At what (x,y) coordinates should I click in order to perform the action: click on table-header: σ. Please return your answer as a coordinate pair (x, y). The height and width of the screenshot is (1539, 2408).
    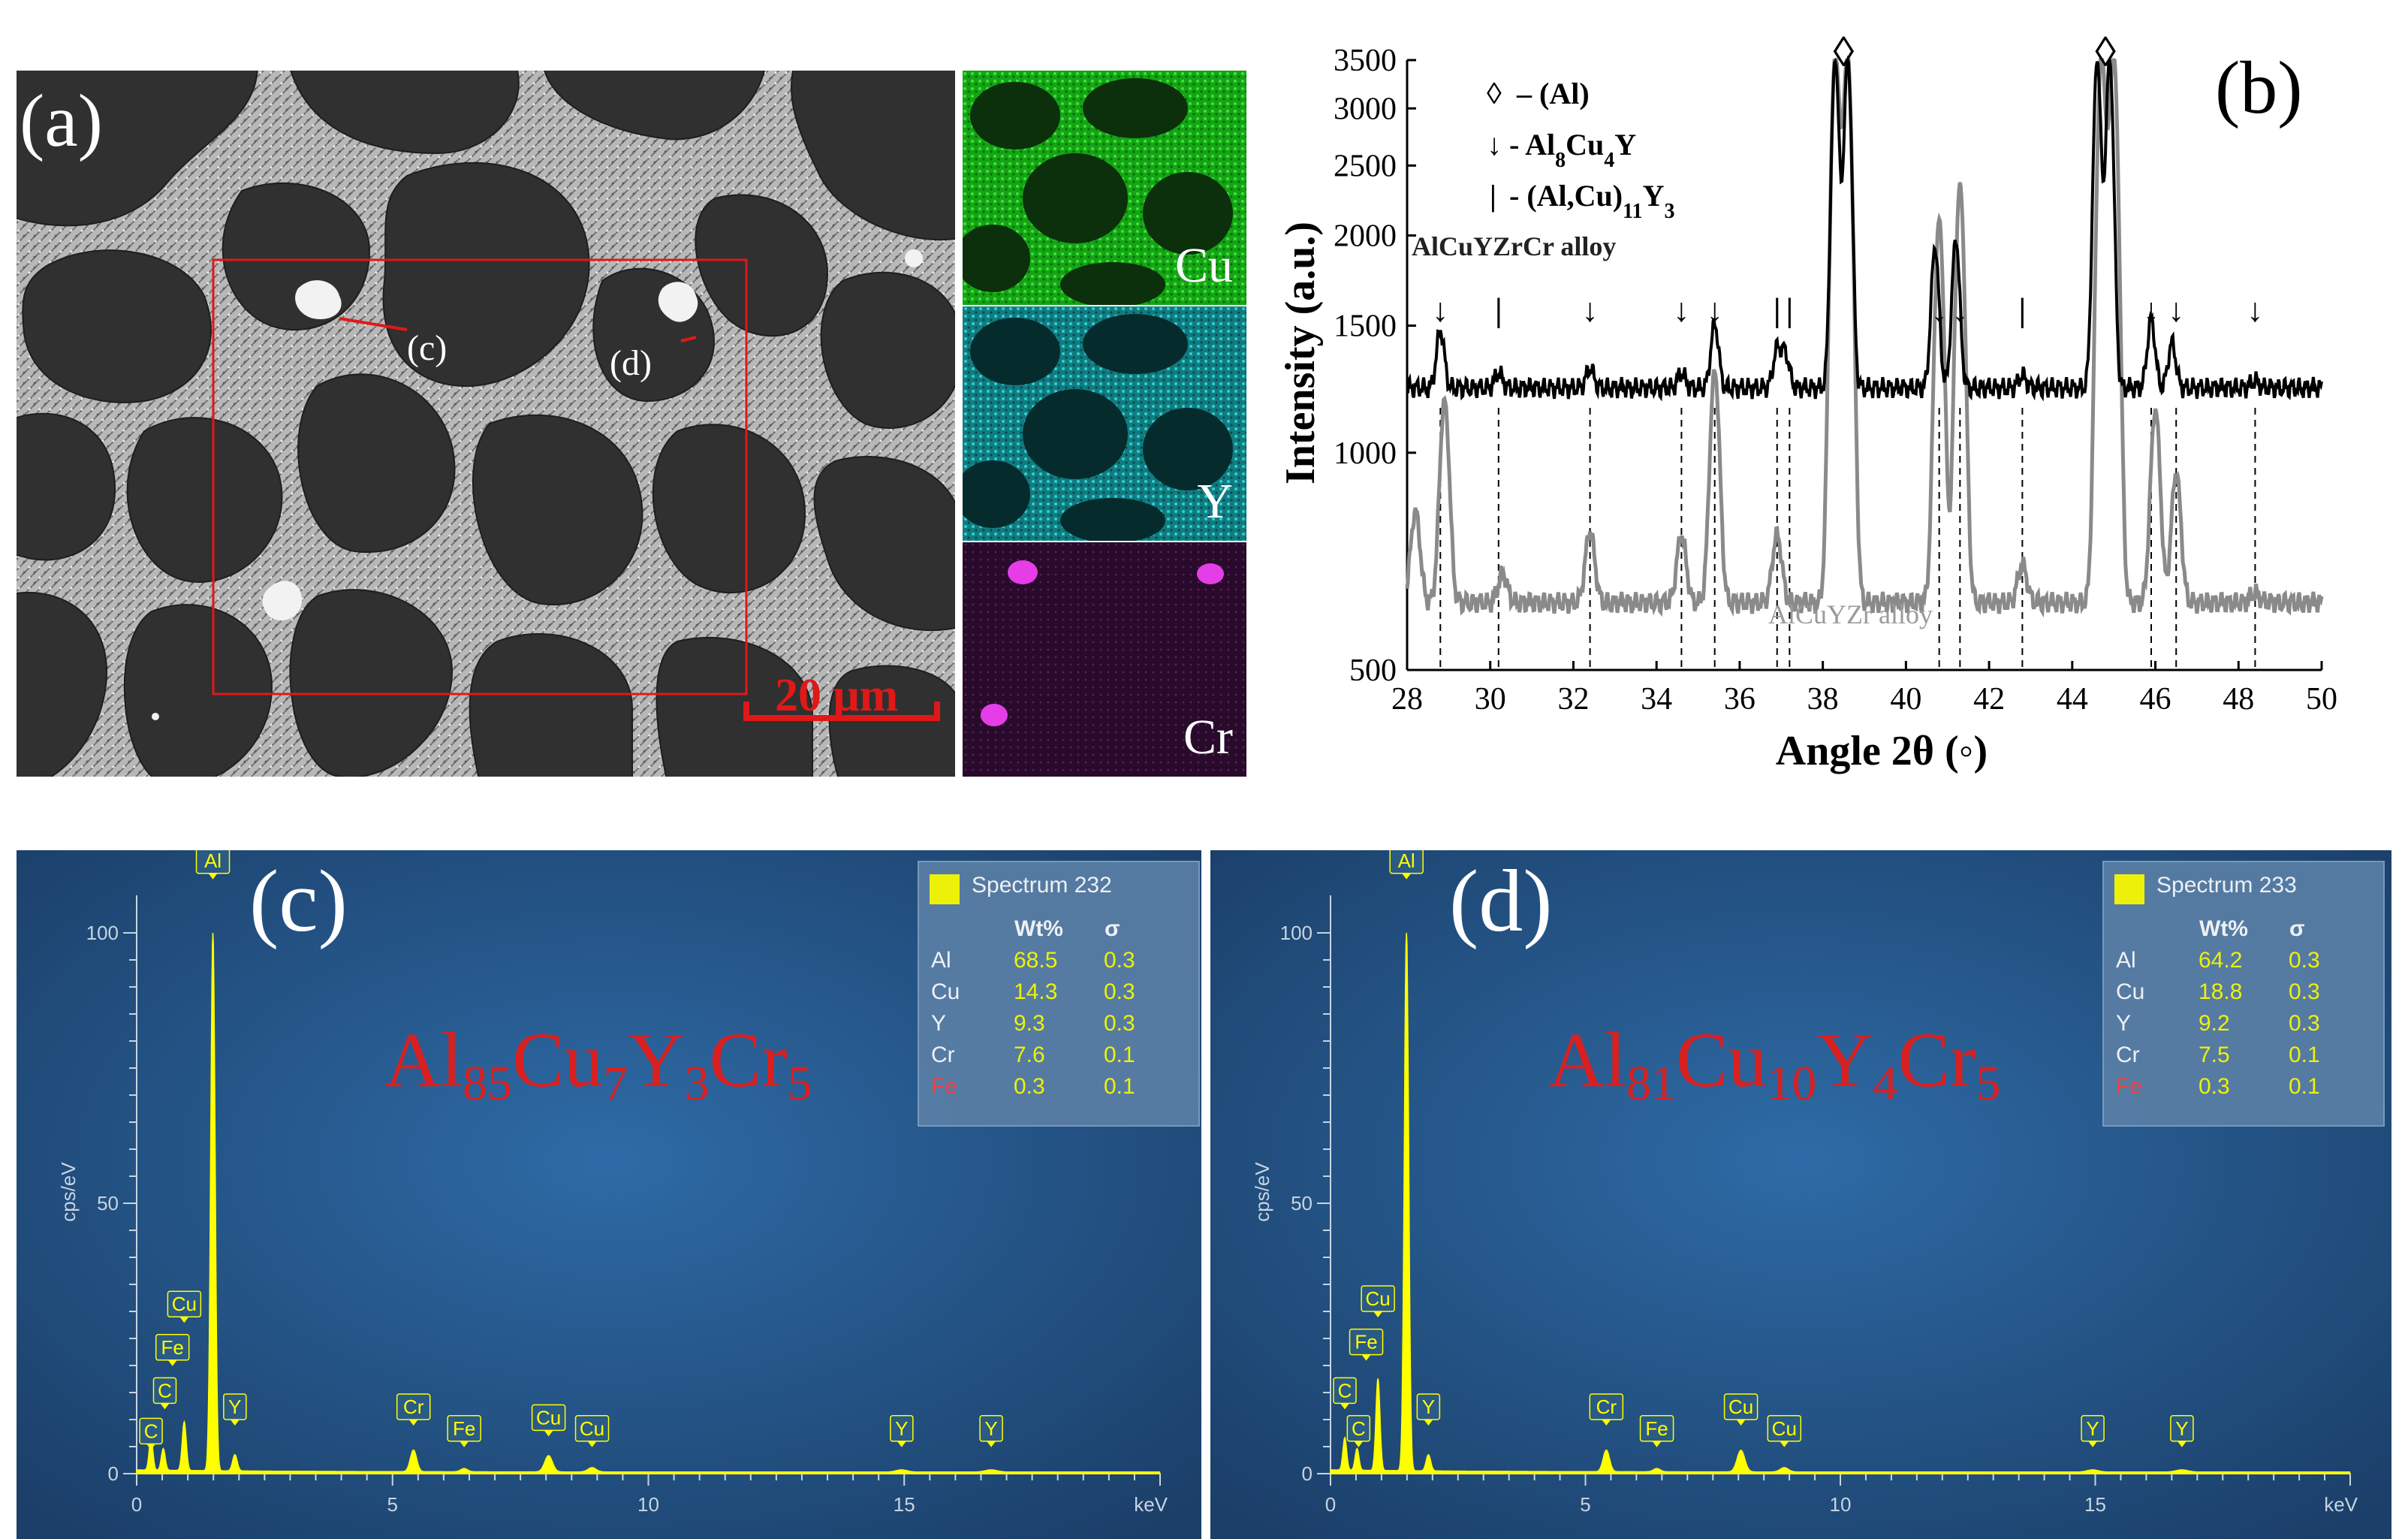
    Looking at the image, I should click on (2297, 929).